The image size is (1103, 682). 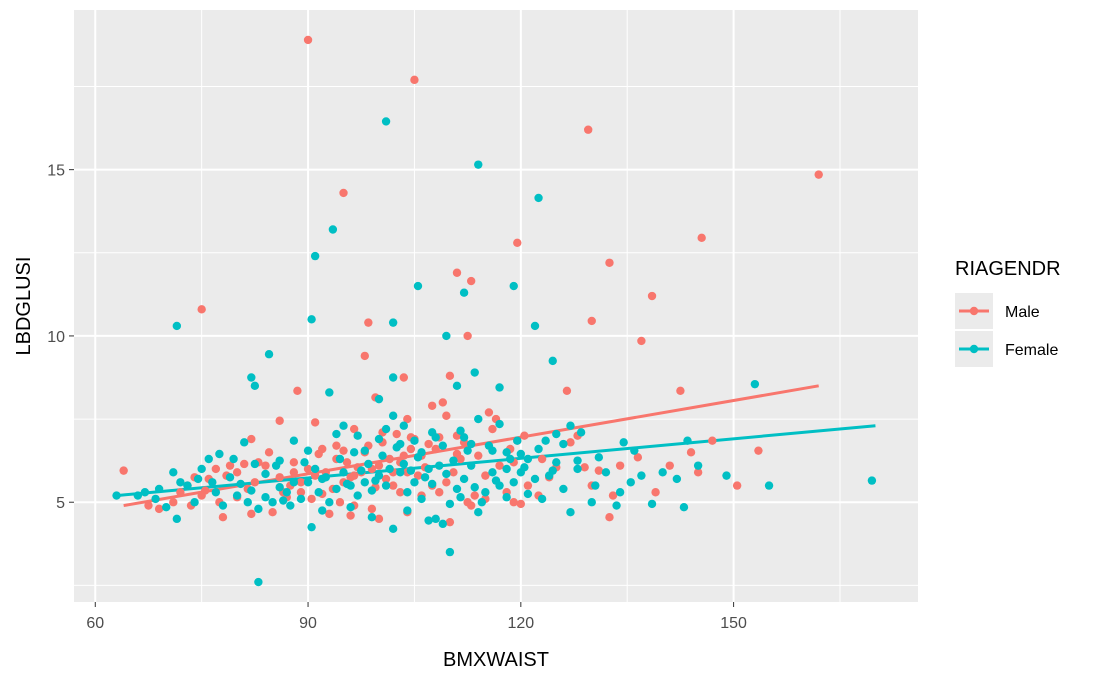 I want to click on x-tick-label: 150, so click(x=733, y=623).